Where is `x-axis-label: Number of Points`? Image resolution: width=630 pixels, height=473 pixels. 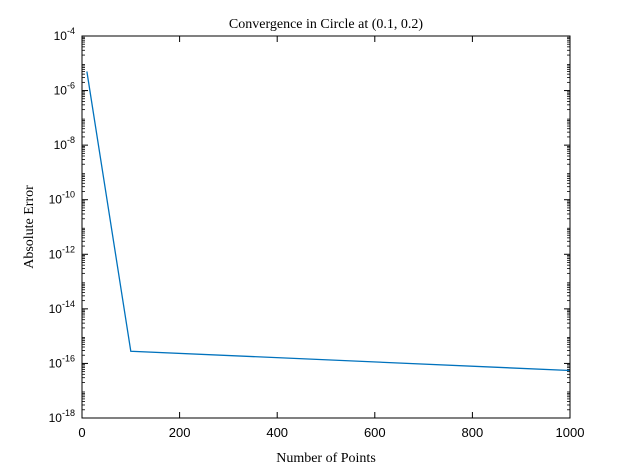 x-axis-label: Number of Points is located at coordinates (326, 458).